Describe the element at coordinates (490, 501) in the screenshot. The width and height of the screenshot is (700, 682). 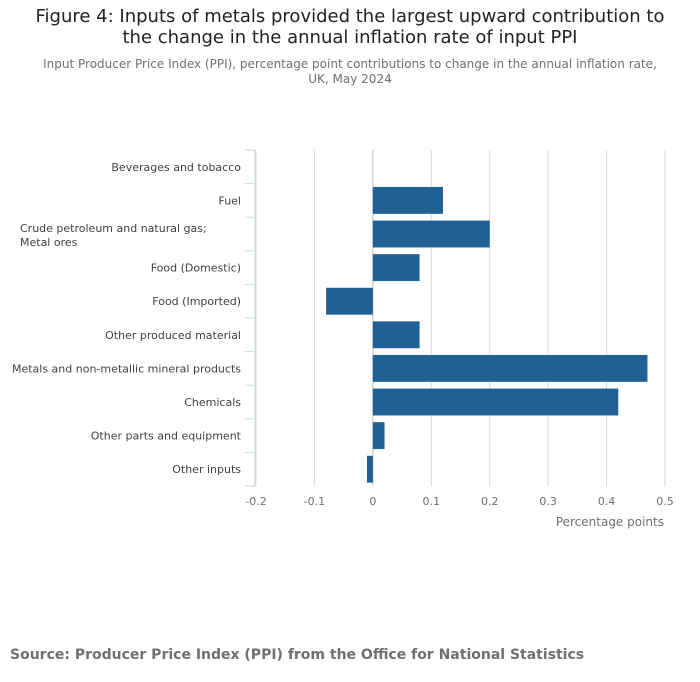
I see `x-tick-label: 0.2` at that location.